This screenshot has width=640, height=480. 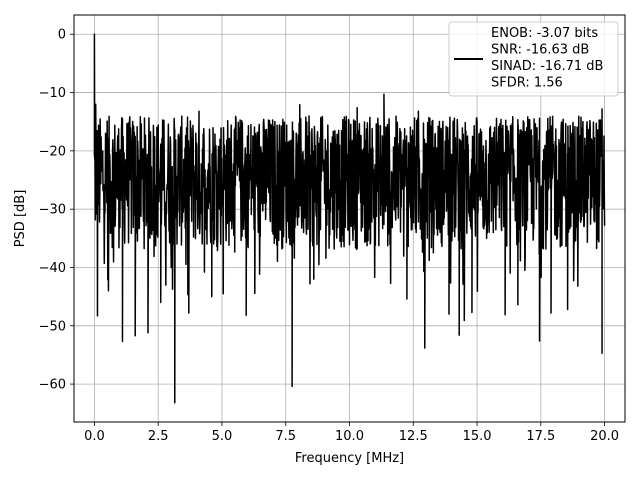 What do you see at coordinates (547, 66) in the screenshot?
I see `legend-sinad: SINAD: -16.71 dB` at bounding box center [547, 66].